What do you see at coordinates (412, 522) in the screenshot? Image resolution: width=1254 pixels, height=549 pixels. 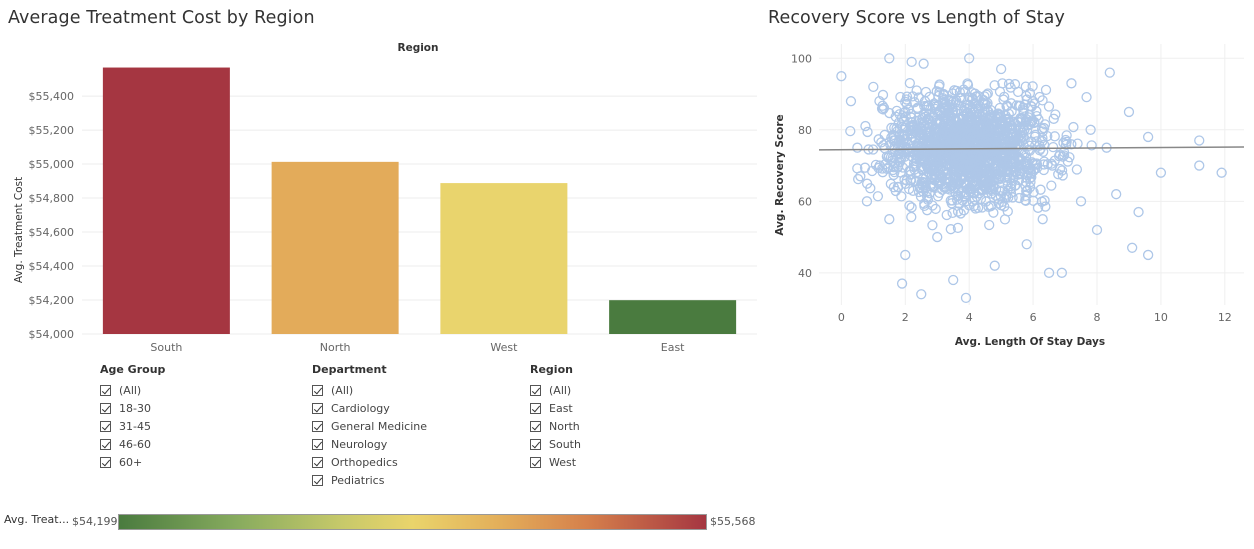 I see `color-legend-gradient` at bounding box center [412, 522].